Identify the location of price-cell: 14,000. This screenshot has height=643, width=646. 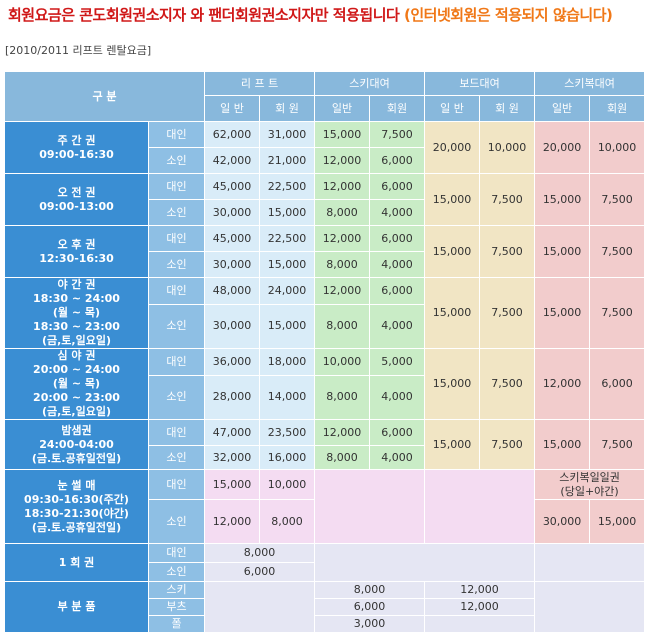
(287, 397).